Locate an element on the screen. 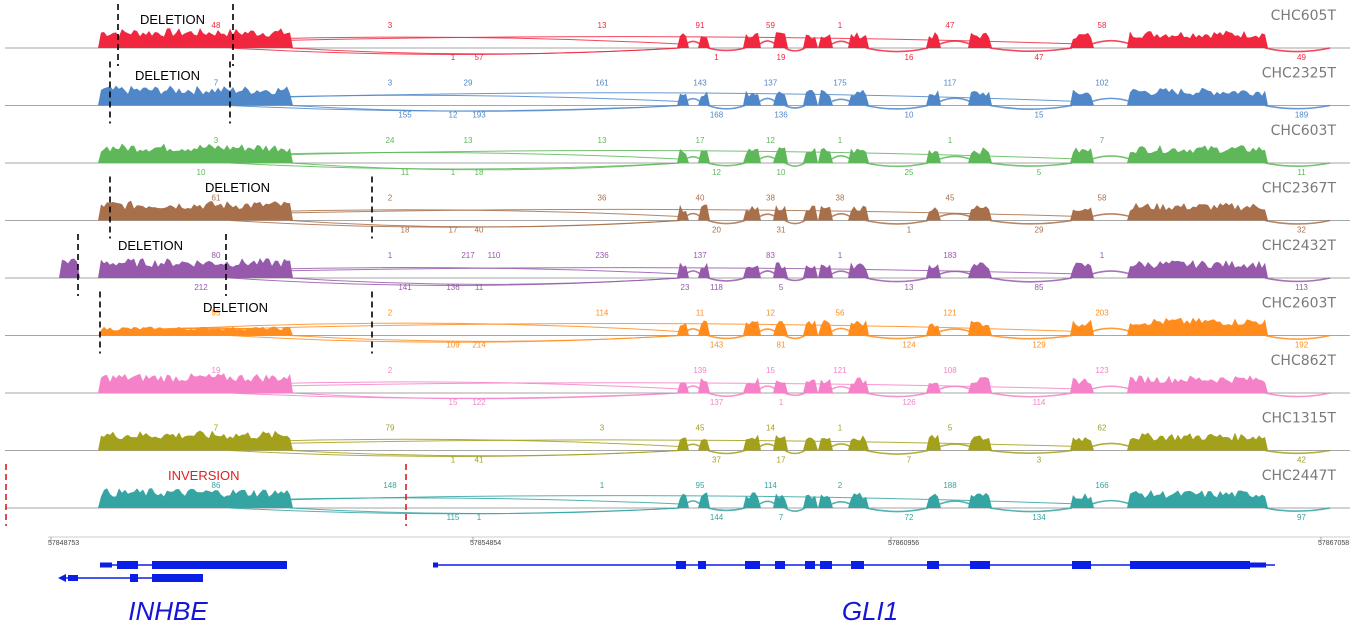  junction-label: 136 is located at coordinates (781, 115).